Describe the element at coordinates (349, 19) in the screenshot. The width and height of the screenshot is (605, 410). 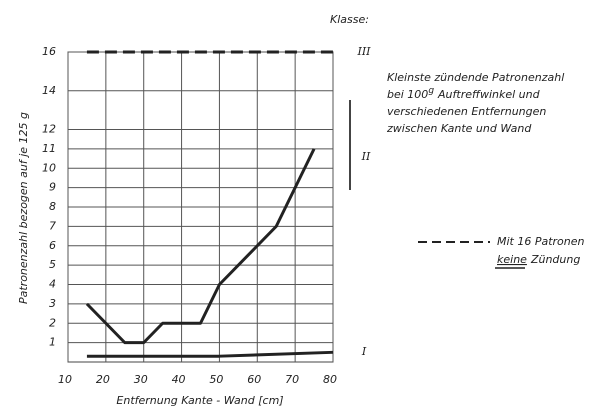
I see `header: Klasse:` at that location.